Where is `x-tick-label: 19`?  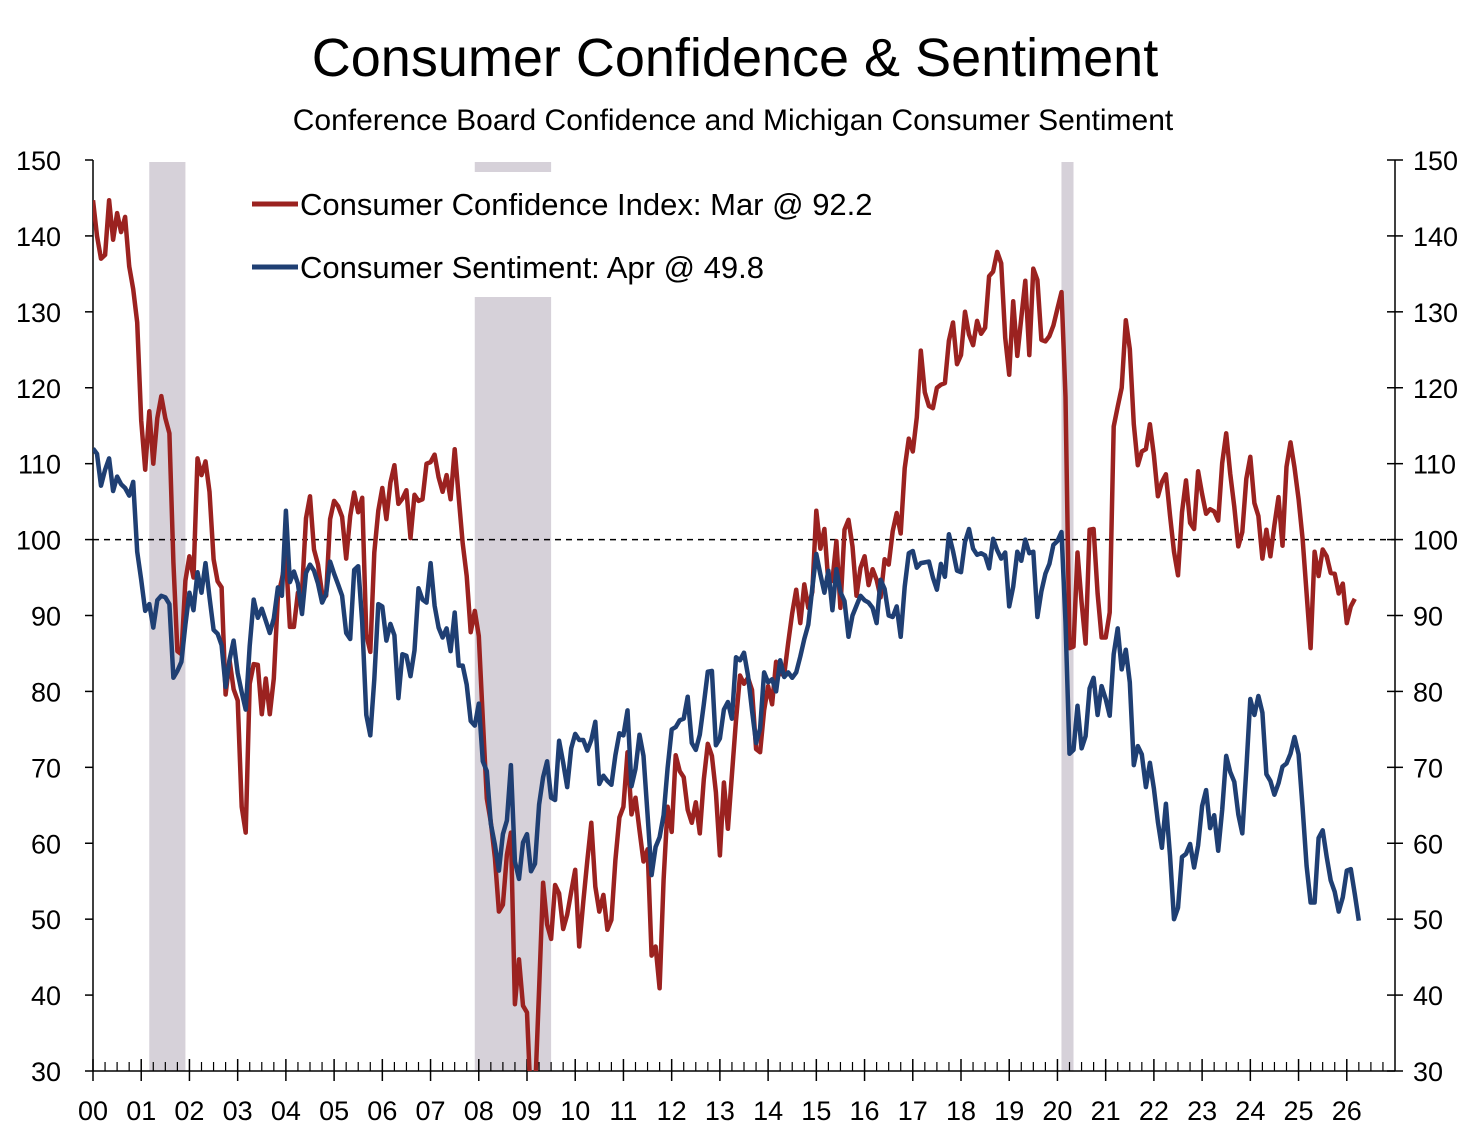
x-tick-label: 19 is located at coordinates (1009, 1111).